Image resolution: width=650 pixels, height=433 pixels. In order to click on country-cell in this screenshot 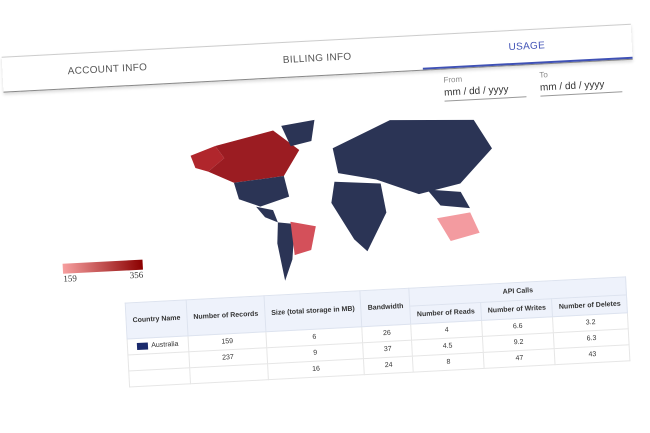, I will do `click(159, 377)`.